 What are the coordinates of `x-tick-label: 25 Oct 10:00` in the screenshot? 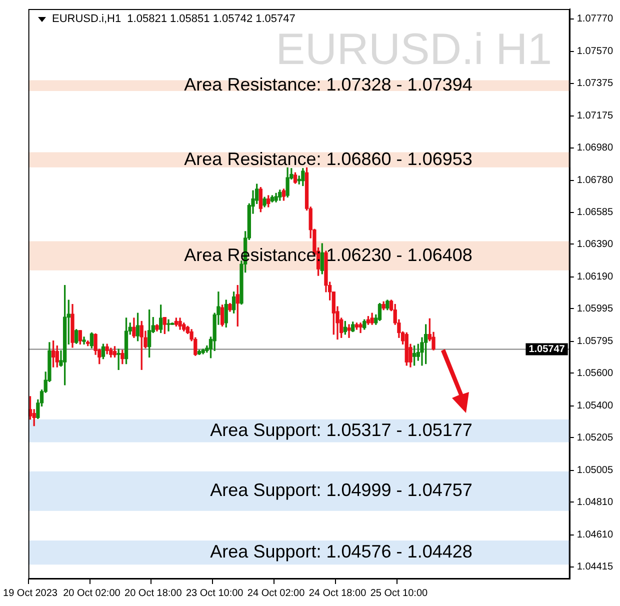 It's located at (399, 593).